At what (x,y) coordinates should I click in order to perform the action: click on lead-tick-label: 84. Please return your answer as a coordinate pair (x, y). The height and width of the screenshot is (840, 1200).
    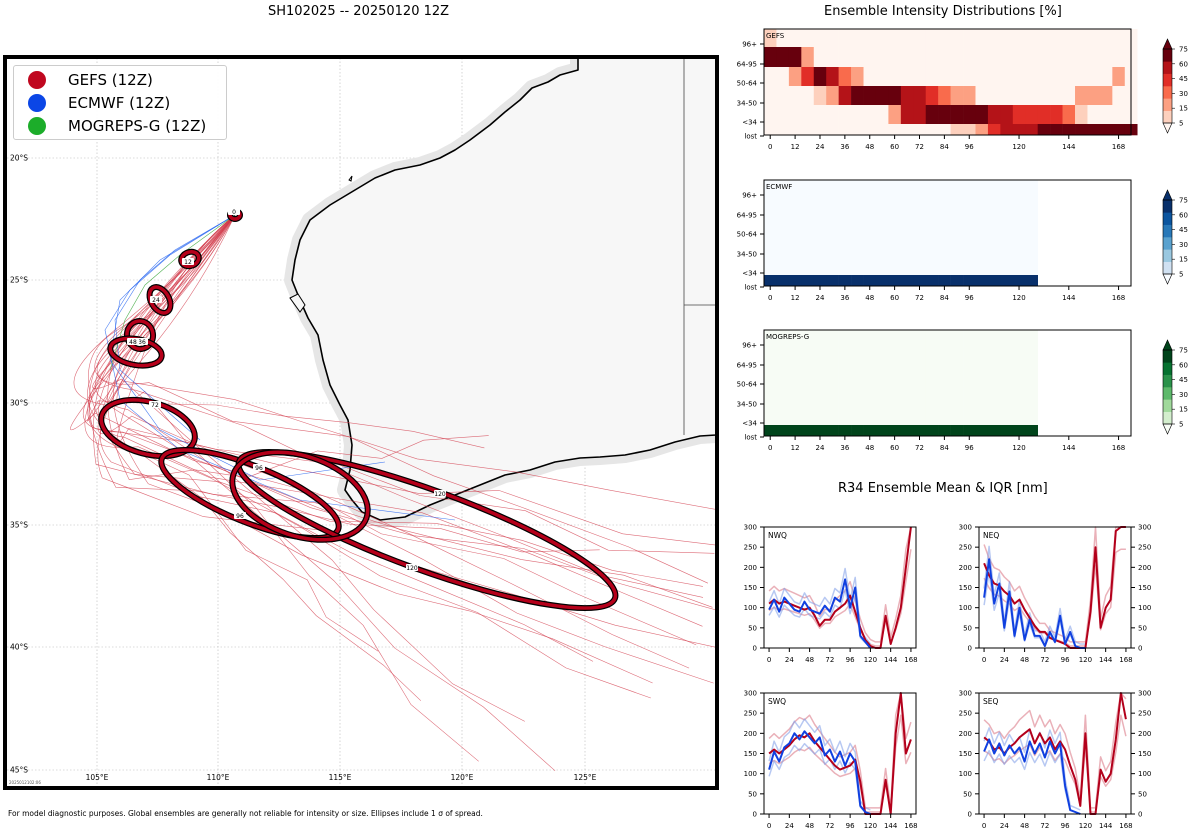
    Looking at the image, I should click on (944, 298).